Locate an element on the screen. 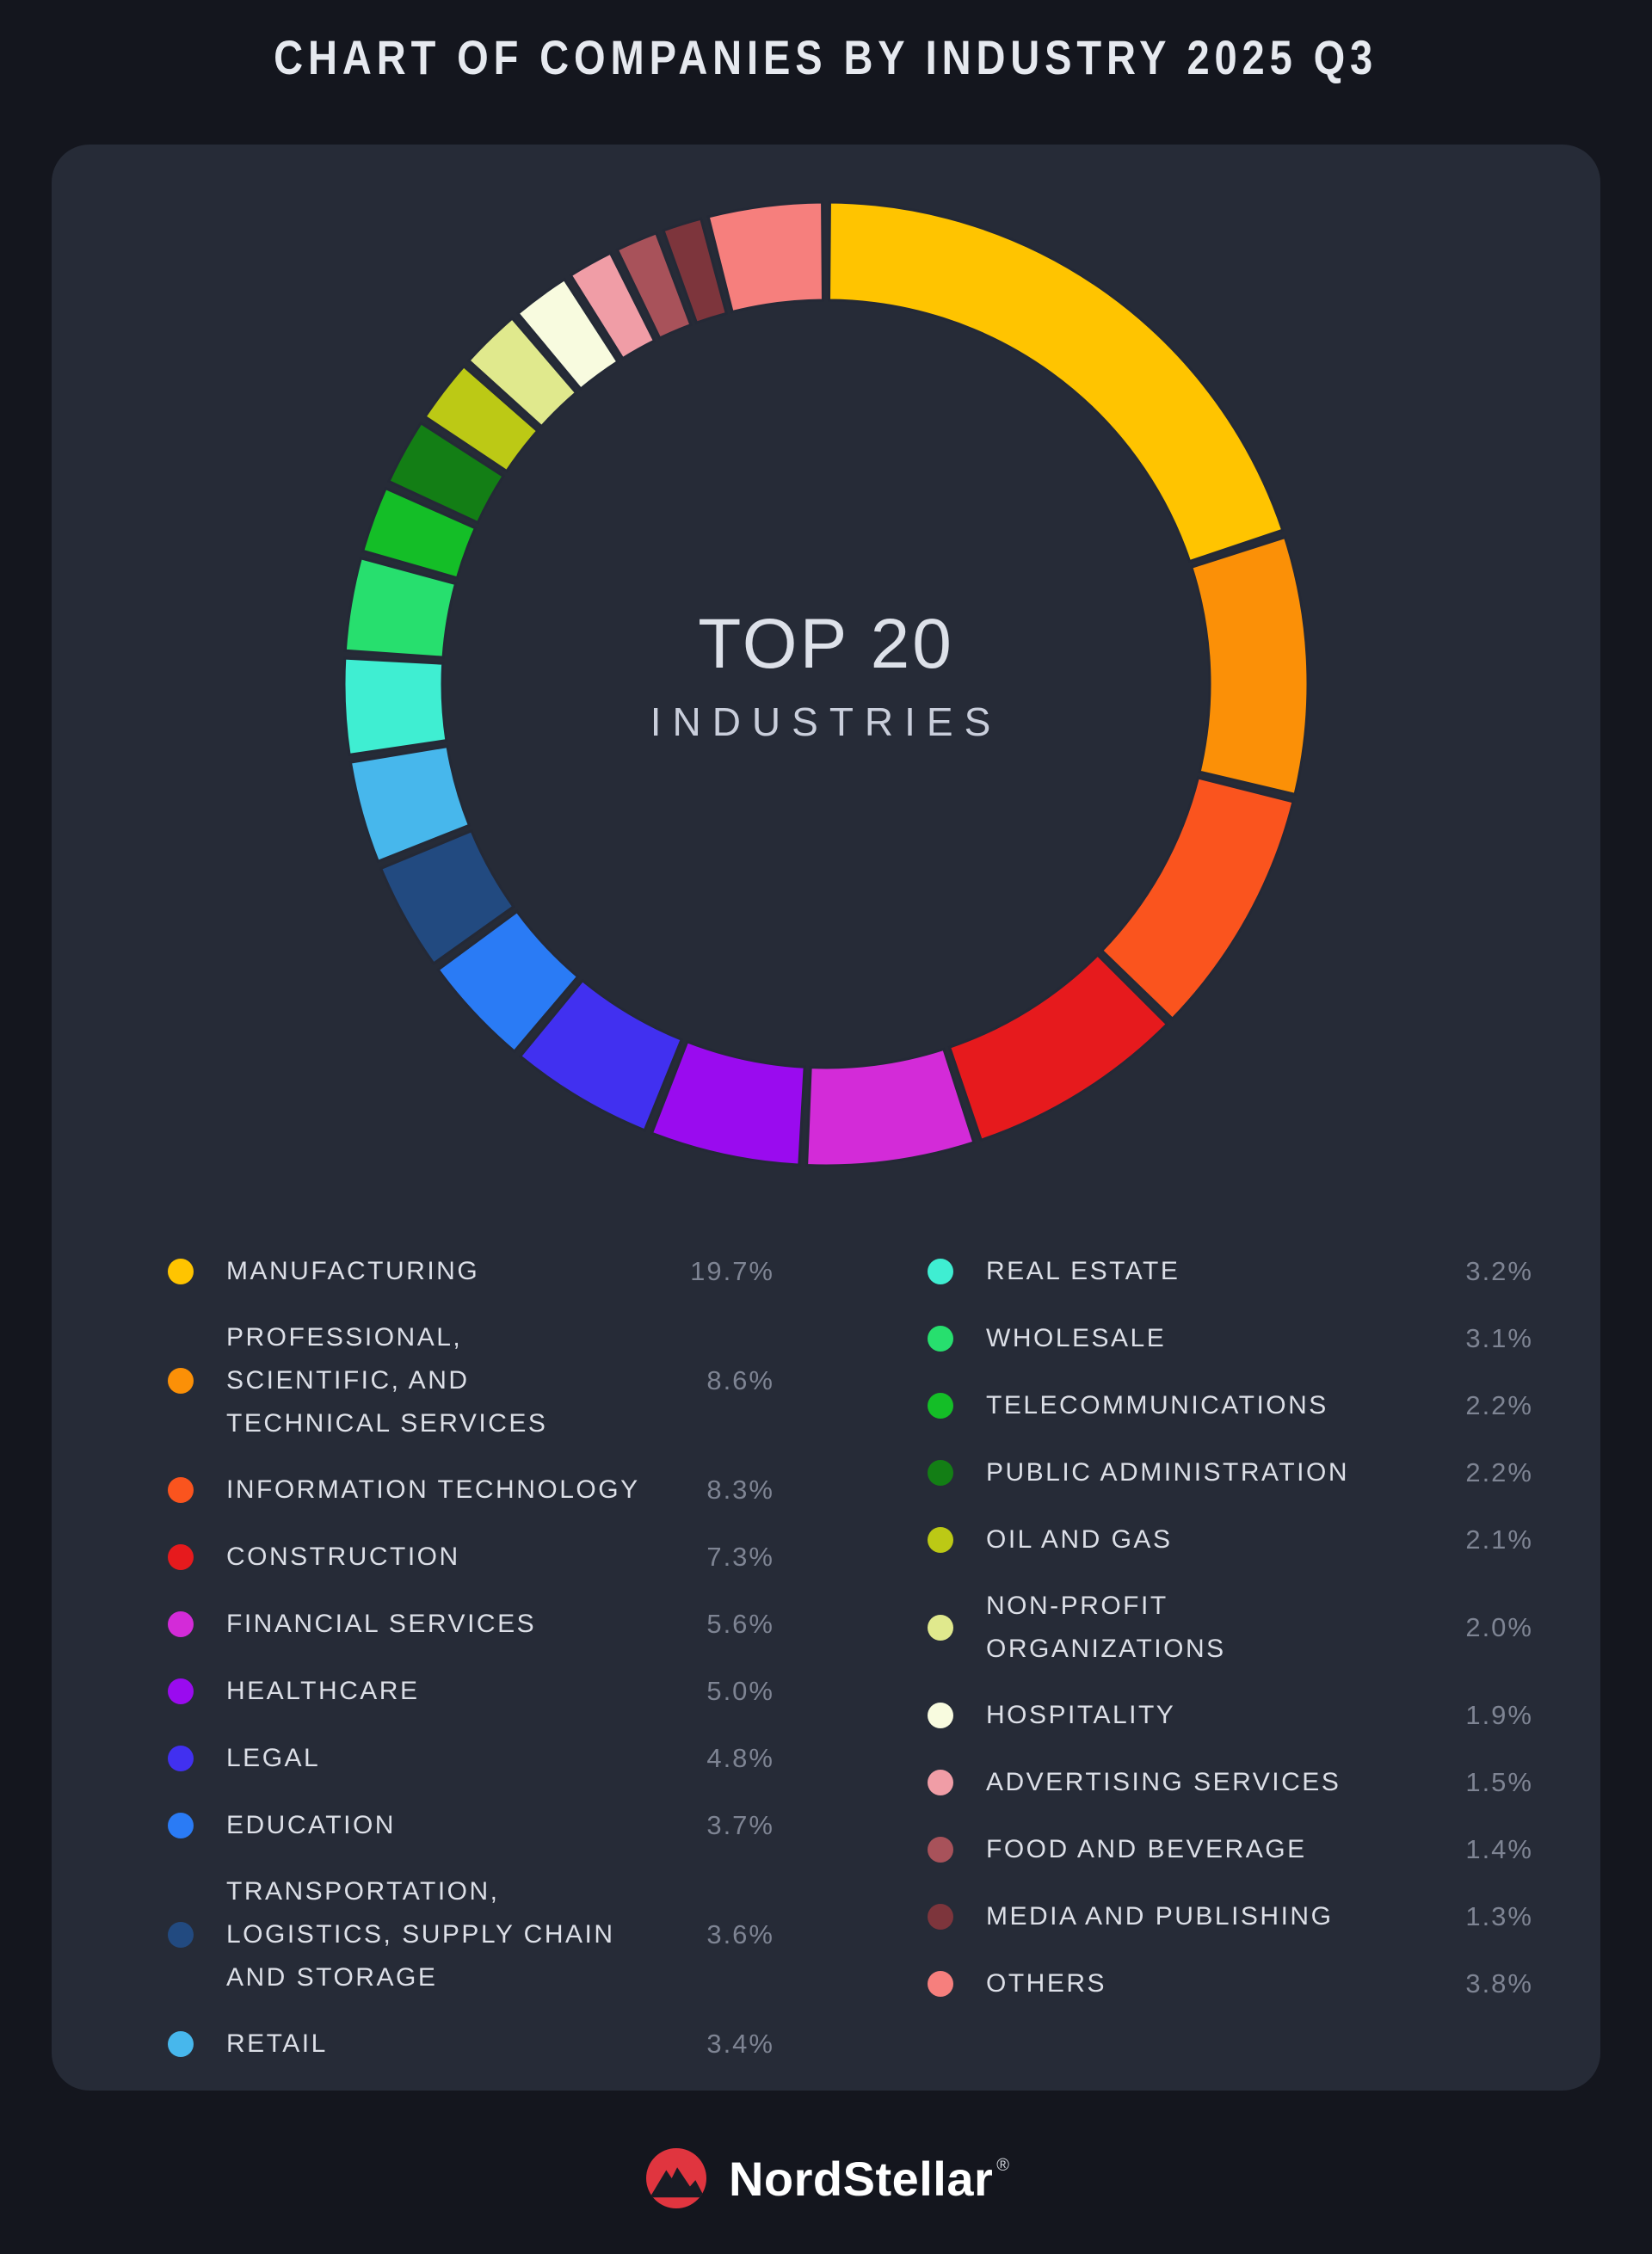 This screenshot has height=2254, width=1652. legend-row: CONSTRUCTION 7.3% is located at coordinates (471, 1557).